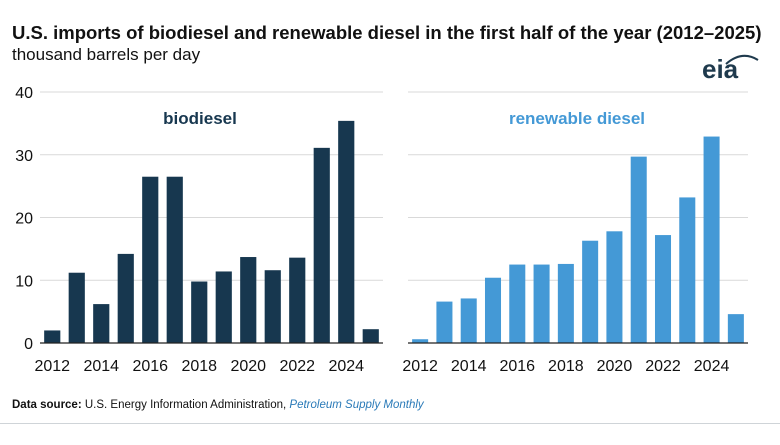 The image size is (780, 445). I want to click on y-tick-label: 10, so click(24, 281).